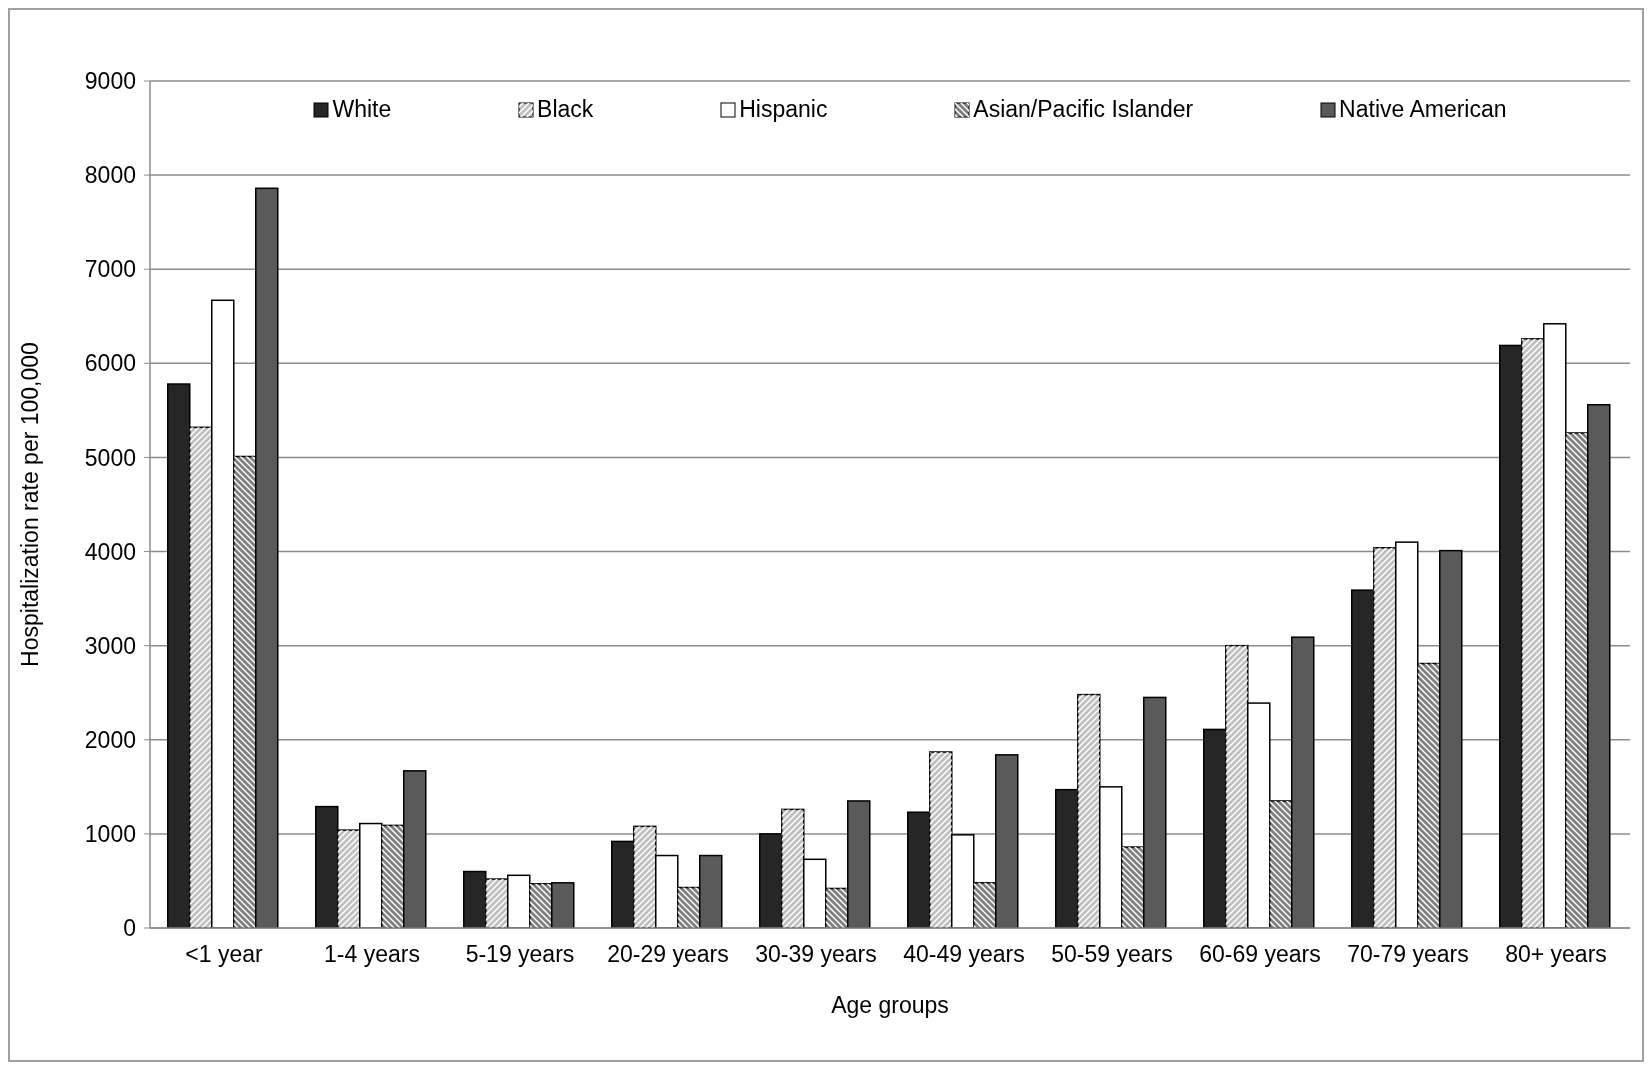 The image size is (1652, 1070). What do you see at coordinates (224, 954) in the screenshot?
I see `x-tick-label: <1 year` at bounding box center [224, 954].